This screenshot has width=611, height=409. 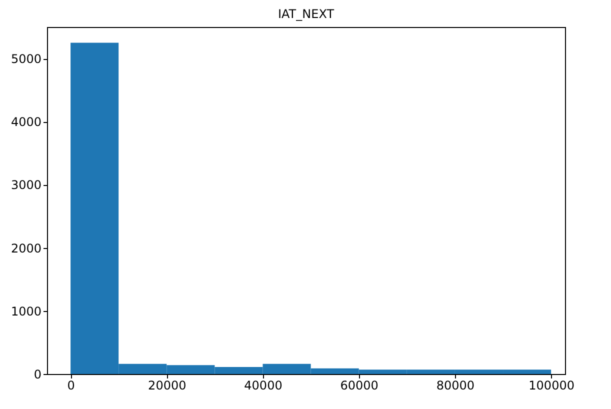 I want to click on x-tick-label: 60000, so click(x=359, y=385).